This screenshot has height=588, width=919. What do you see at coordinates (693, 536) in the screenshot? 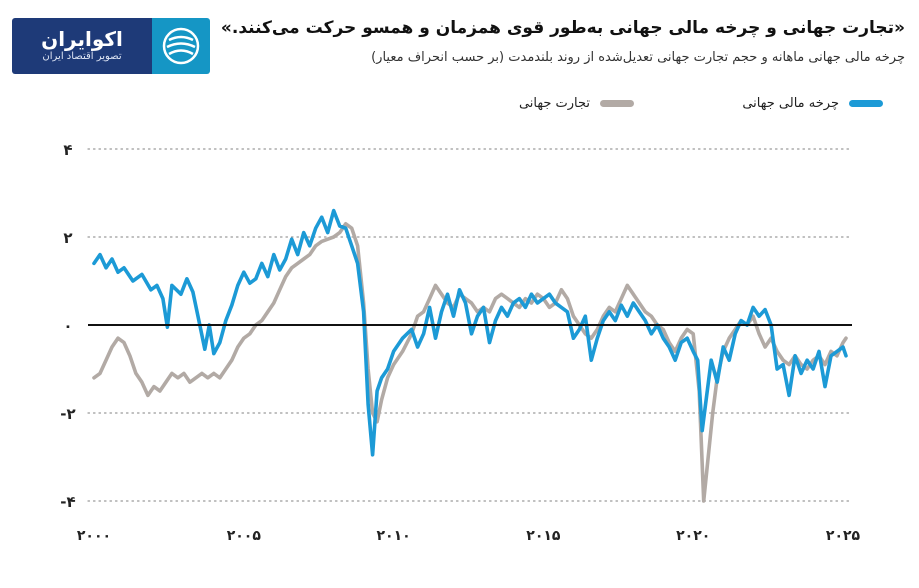
I see `x-tick-label: ۲۰۲۰` at bounding box center [693, 536].